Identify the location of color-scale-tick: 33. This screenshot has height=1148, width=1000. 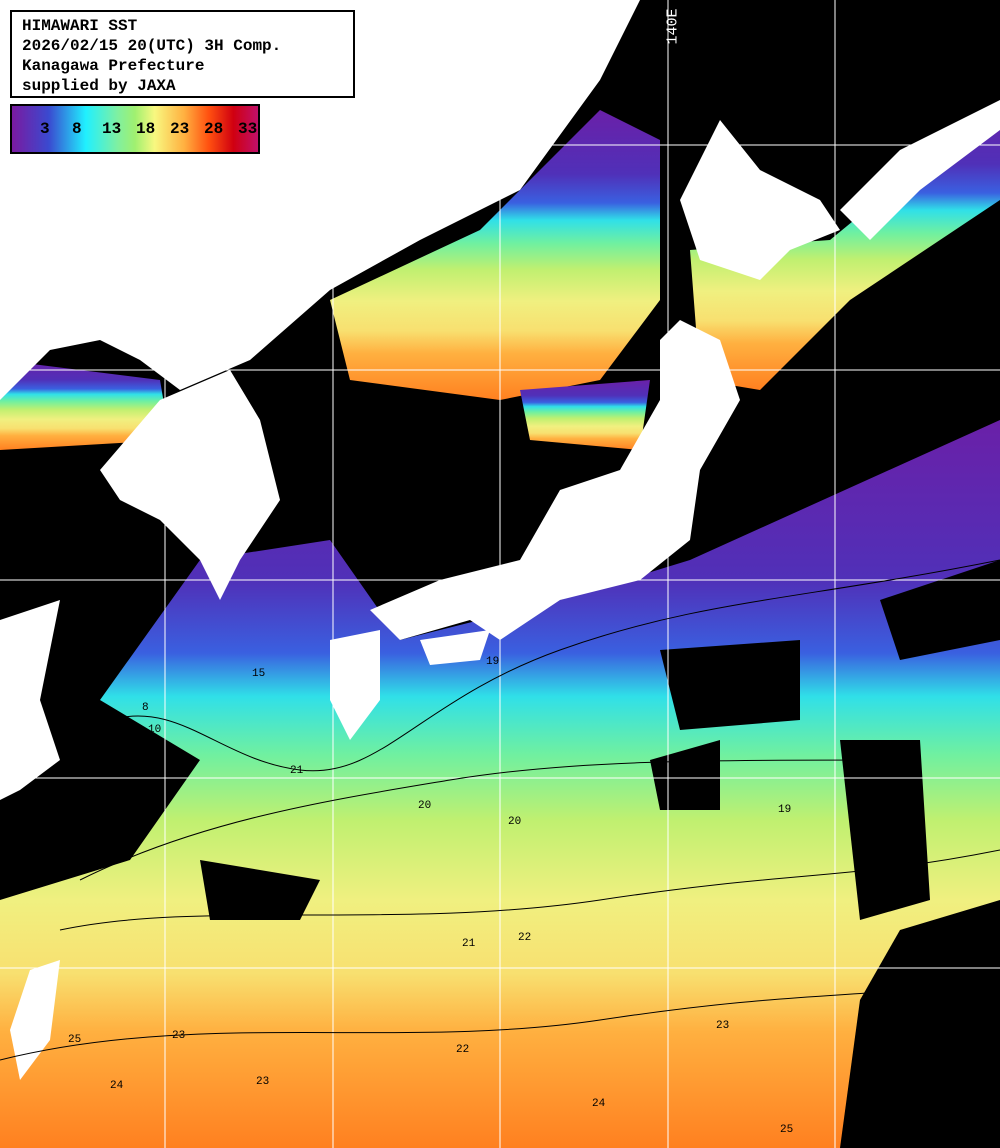
(248, 129).